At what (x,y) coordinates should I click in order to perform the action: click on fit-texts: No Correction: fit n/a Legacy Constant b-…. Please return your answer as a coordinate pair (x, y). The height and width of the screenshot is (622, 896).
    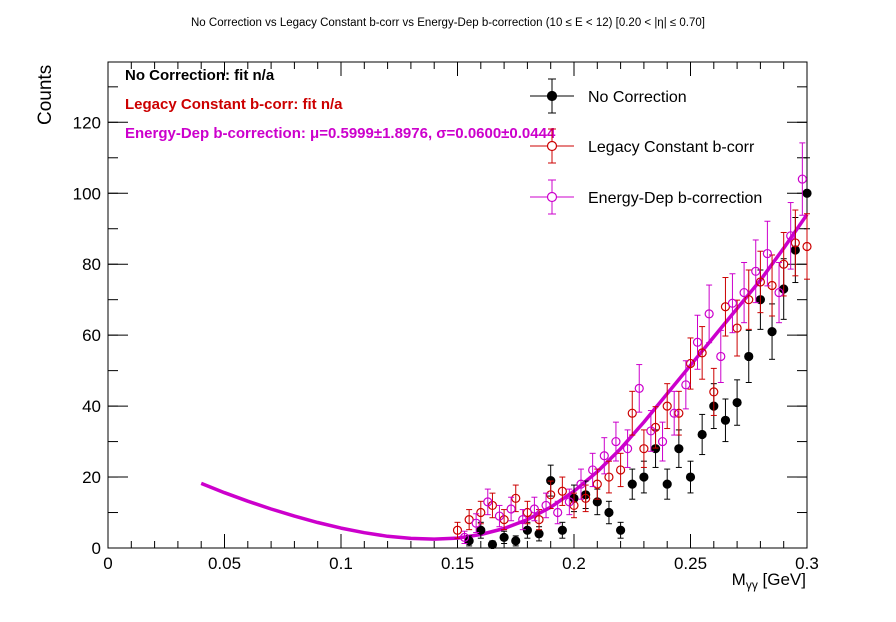
    Looking at the image, I should click on (340, 104).